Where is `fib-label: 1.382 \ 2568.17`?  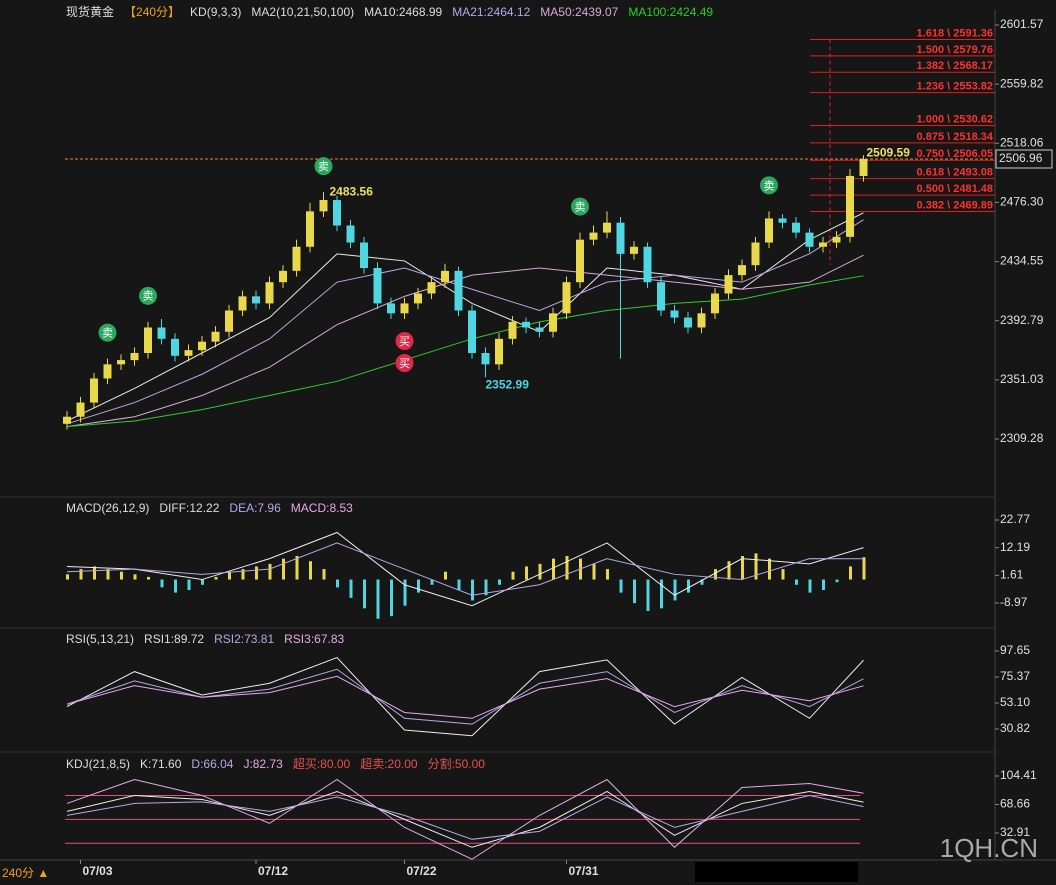 fib-label: 1.382 \ 2568.17 is located at coordinates (955, 66).